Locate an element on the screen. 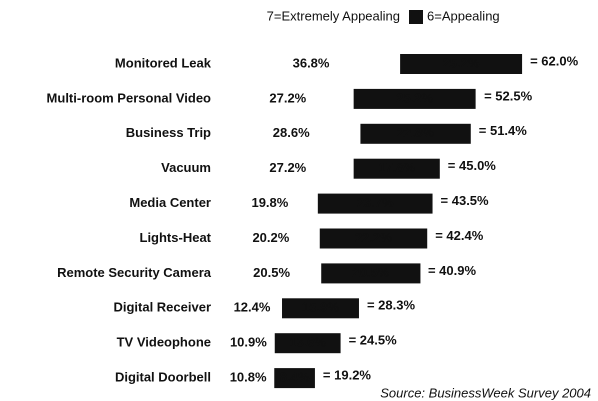 The width and height of the screenshot is (598, 401). total-label: = 62.0% is located at coordinates (554, 60).